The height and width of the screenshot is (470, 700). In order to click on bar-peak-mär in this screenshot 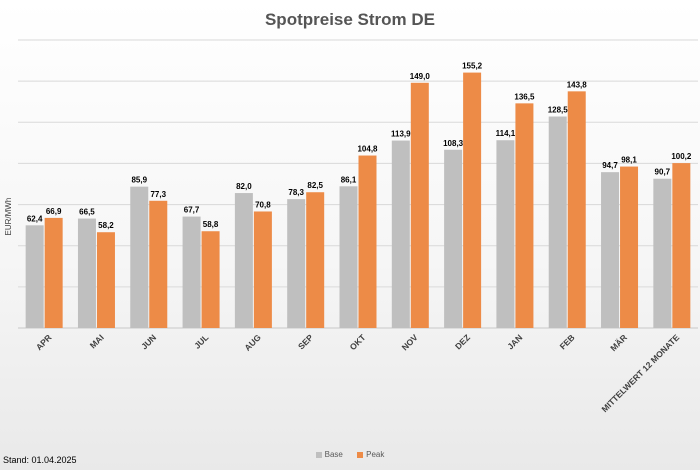, I will do `click(629, 247)`.